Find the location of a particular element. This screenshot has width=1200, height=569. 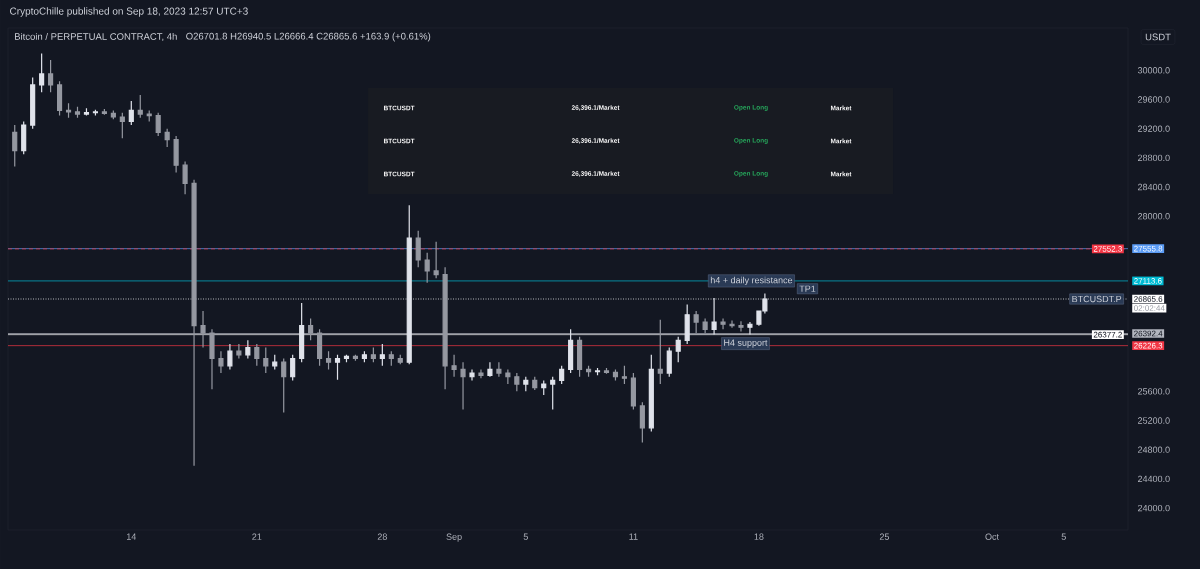

y-tick-label: 24800.0 is located at coordinates (1154, 449).